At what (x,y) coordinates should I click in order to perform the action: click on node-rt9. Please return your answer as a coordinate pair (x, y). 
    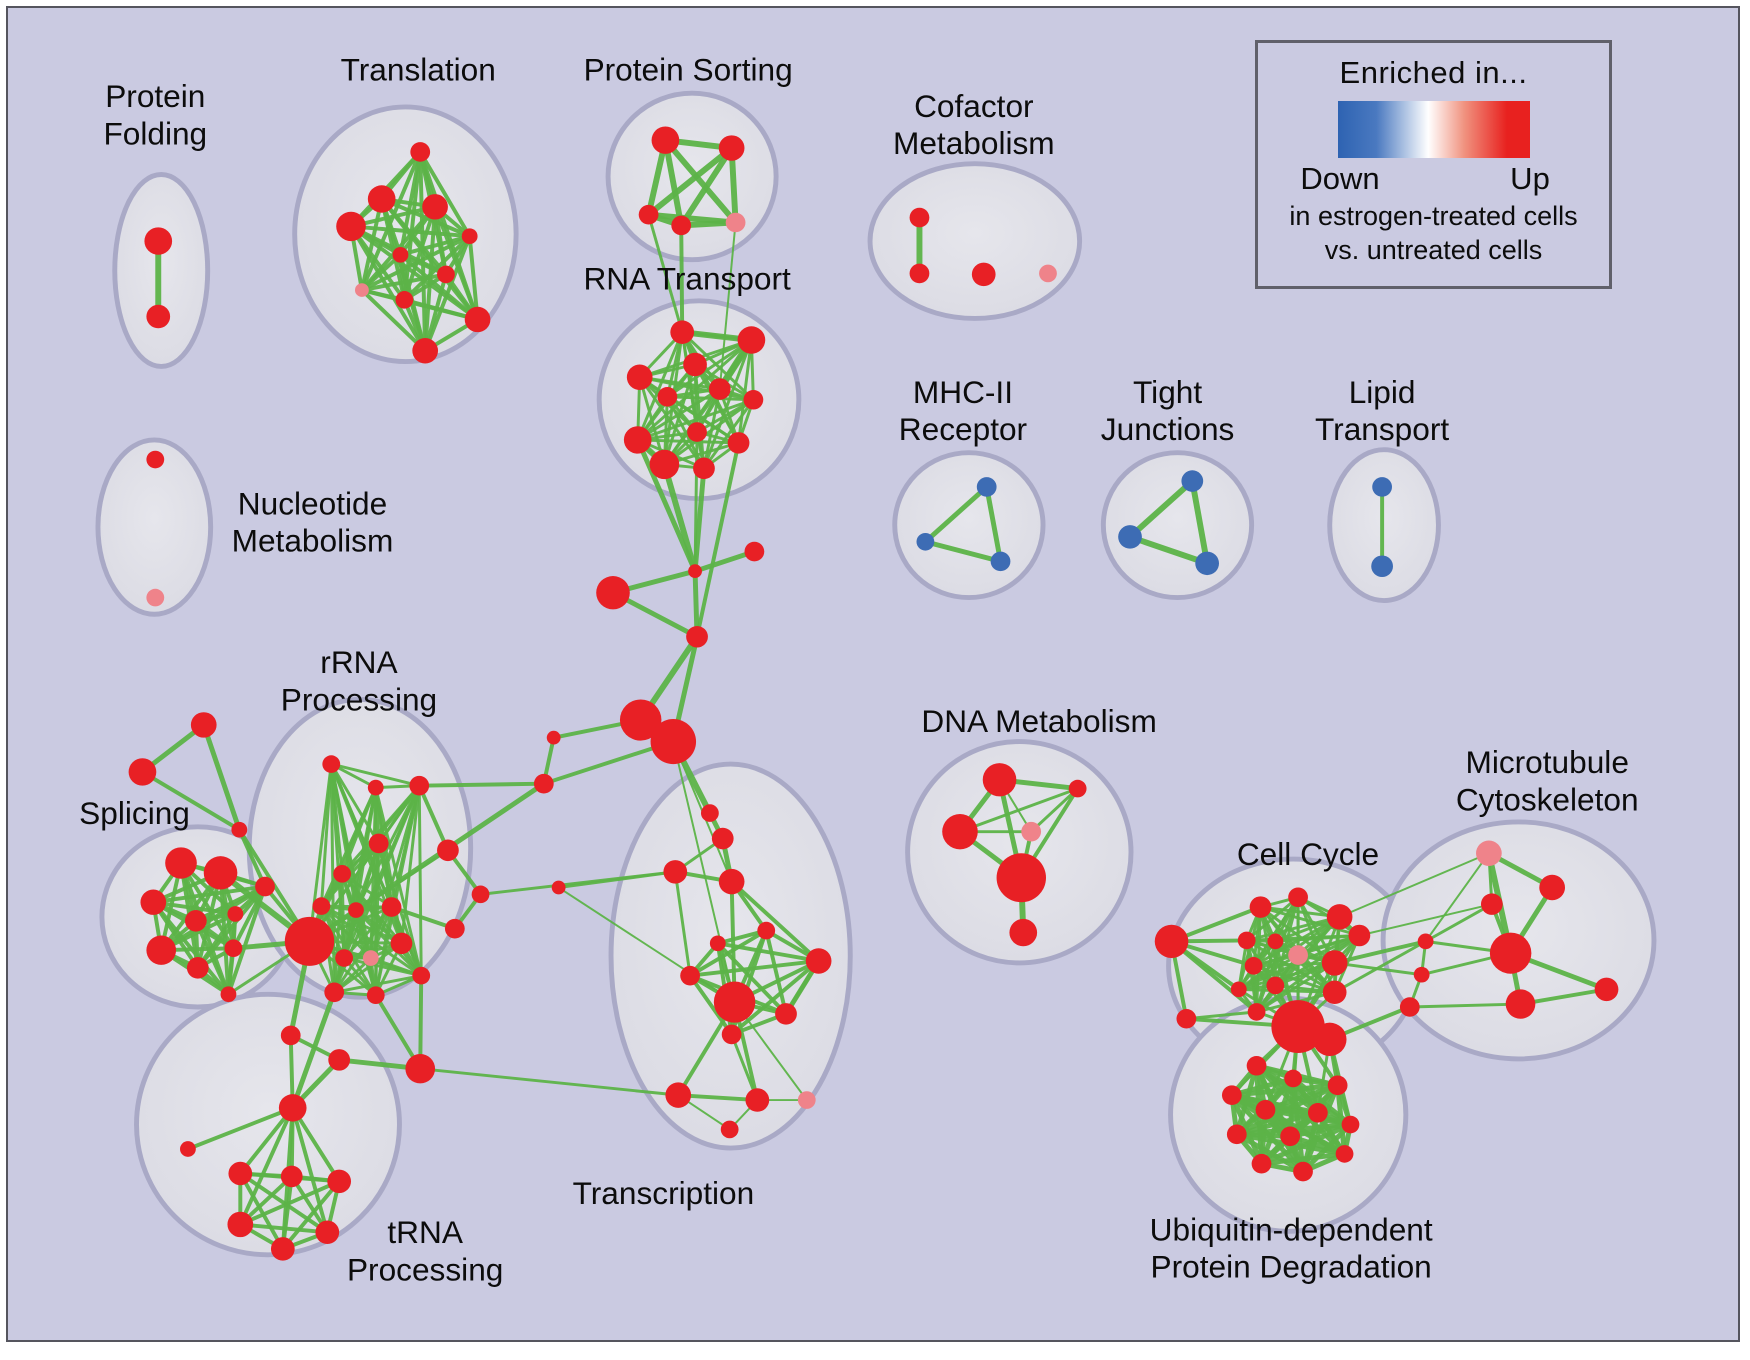
    Looking at the image, I should click on (637, 440).